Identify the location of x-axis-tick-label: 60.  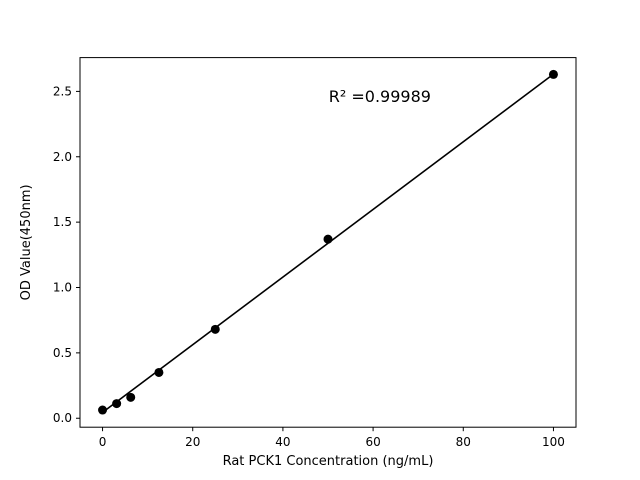
(372, 442).